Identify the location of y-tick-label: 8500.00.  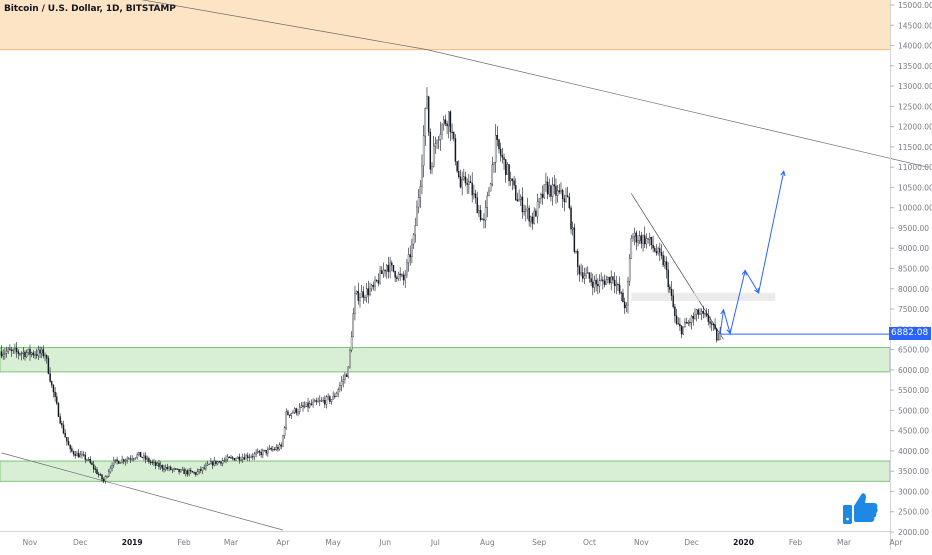
(913, 269).